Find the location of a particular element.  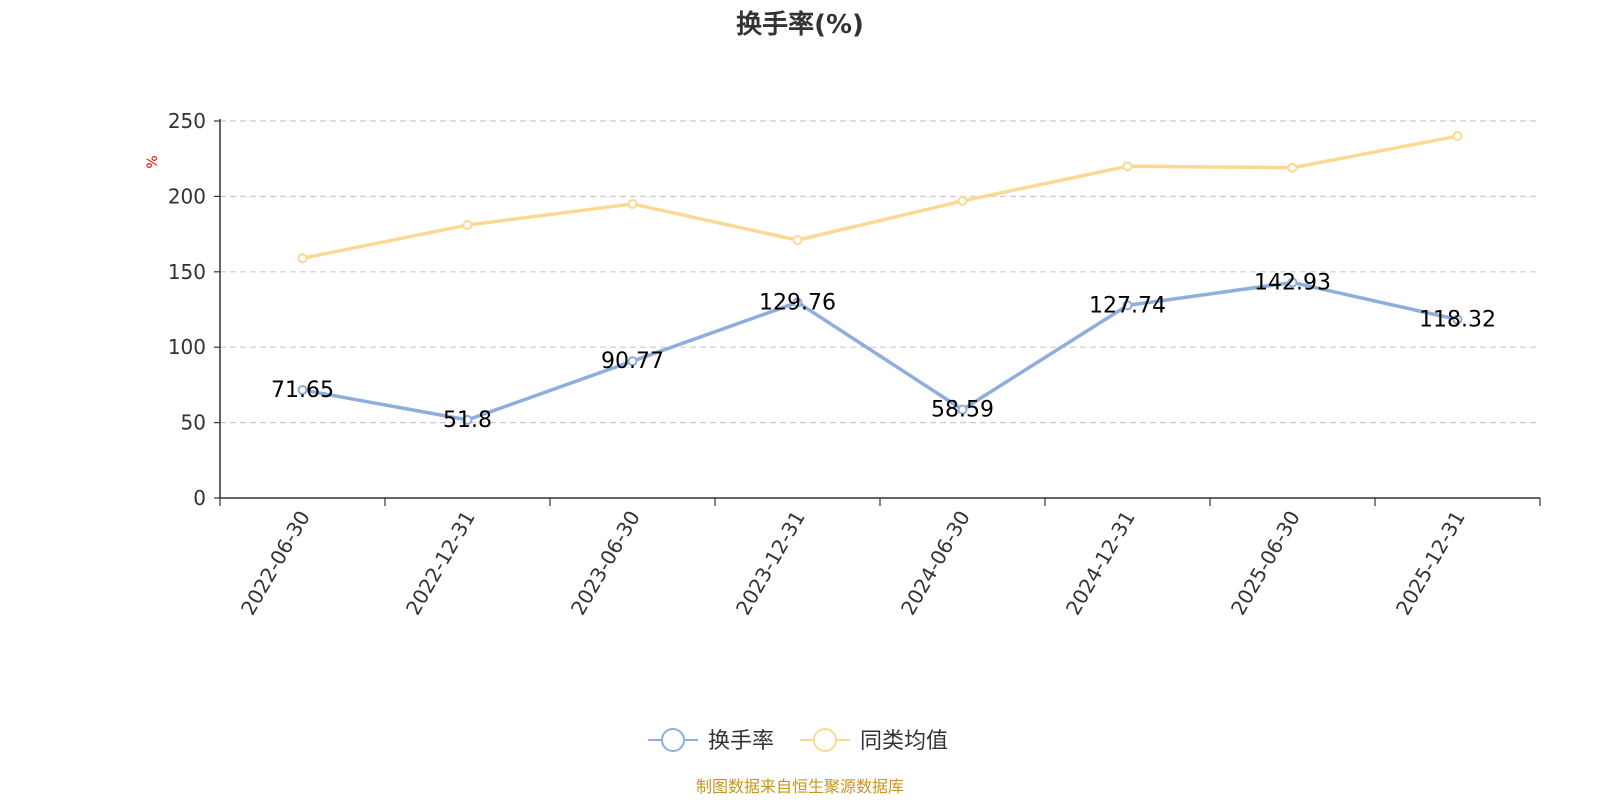

x-tick-label: 2022-06-30 is located at coordinates (275, 563).